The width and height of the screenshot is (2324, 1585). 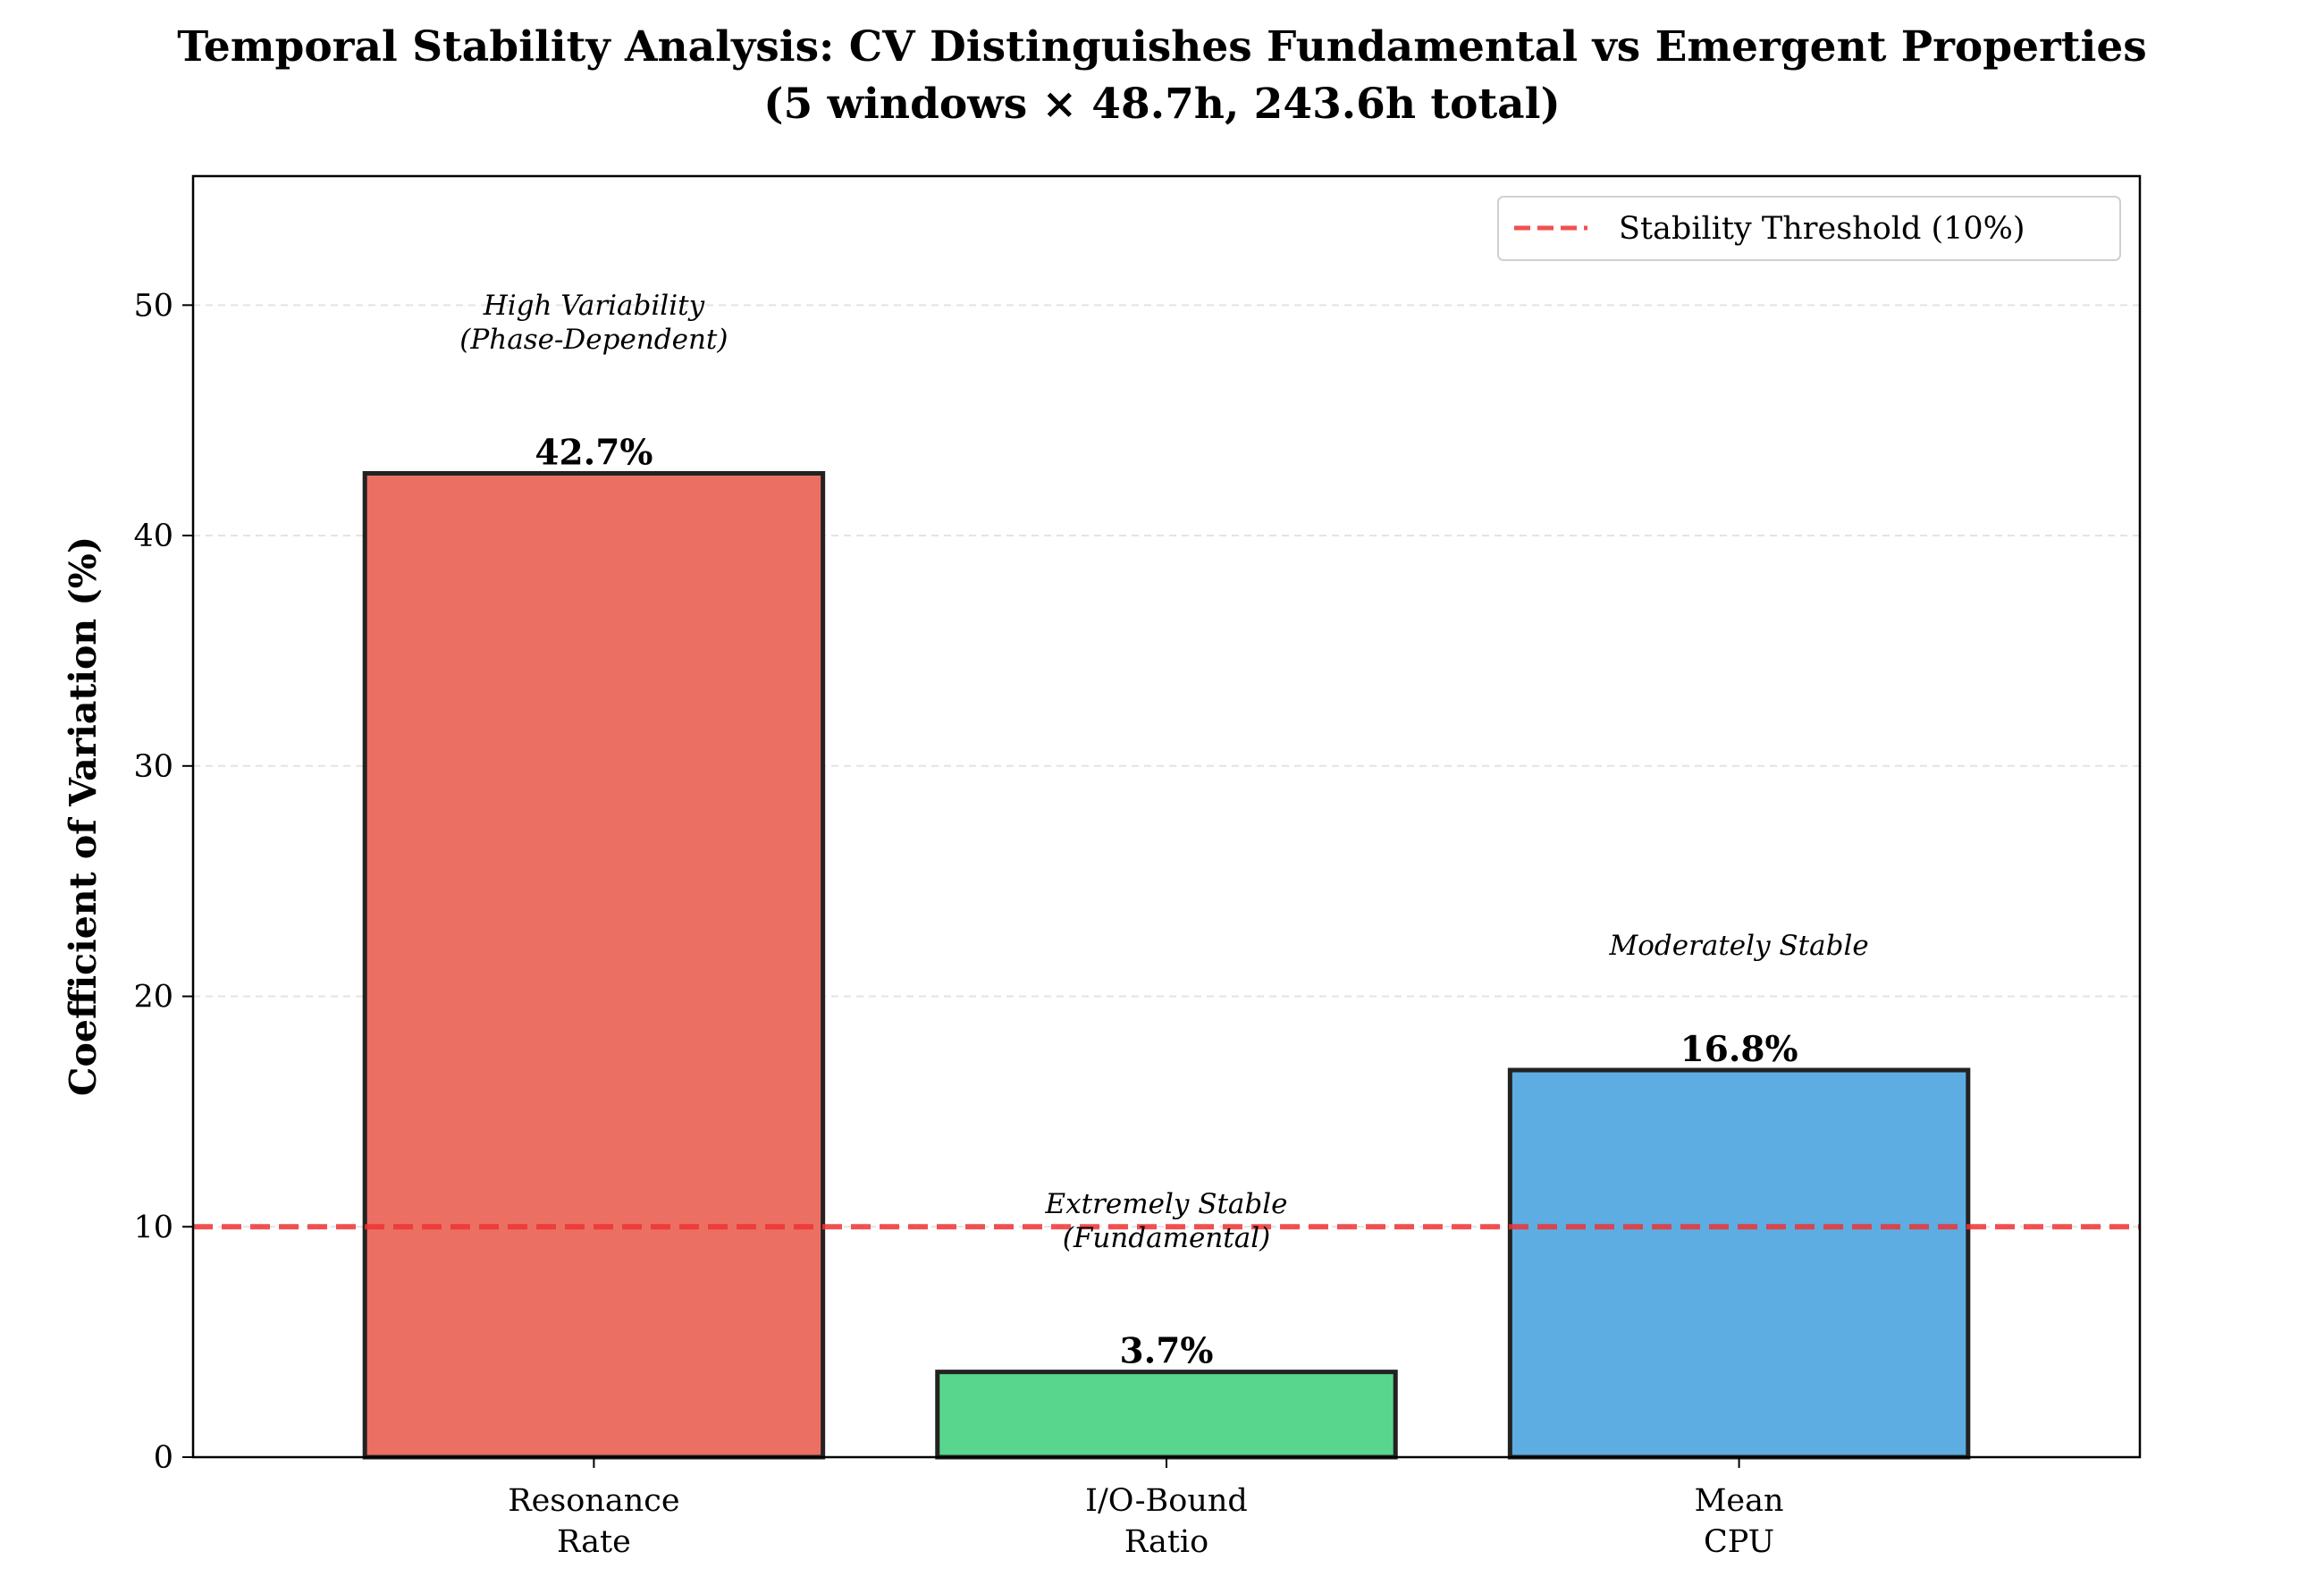 I want to click on legend-box, so click(x=1809, y=228).